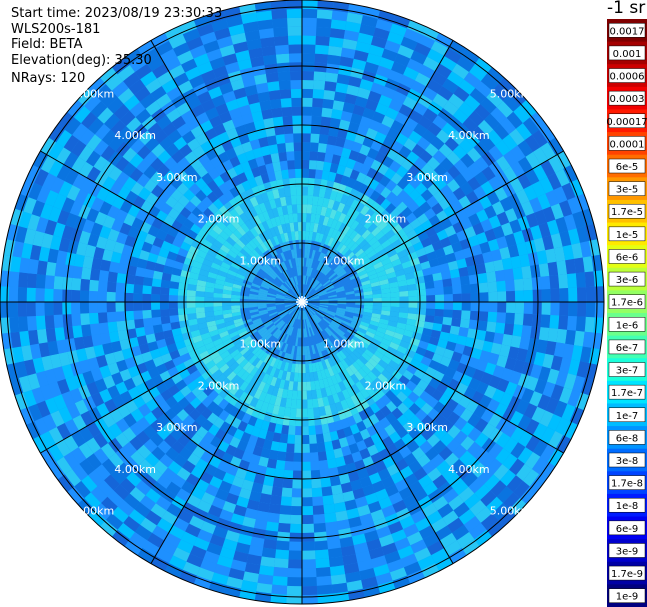 Image resolution: width=647 pixels, height=607 pixels. What do you see at coordinates (627, 551) in the screenshot?
I see `colorbar-tick-label: 3e-9` at bounding box center [627, 551].